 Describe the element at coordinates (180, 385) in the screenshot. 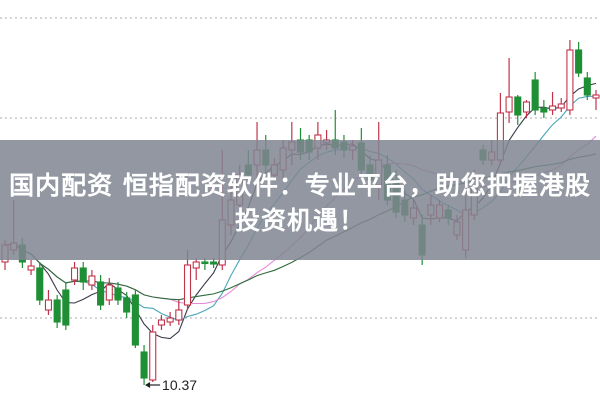

I see `low-price-label: 10.37` at that location.